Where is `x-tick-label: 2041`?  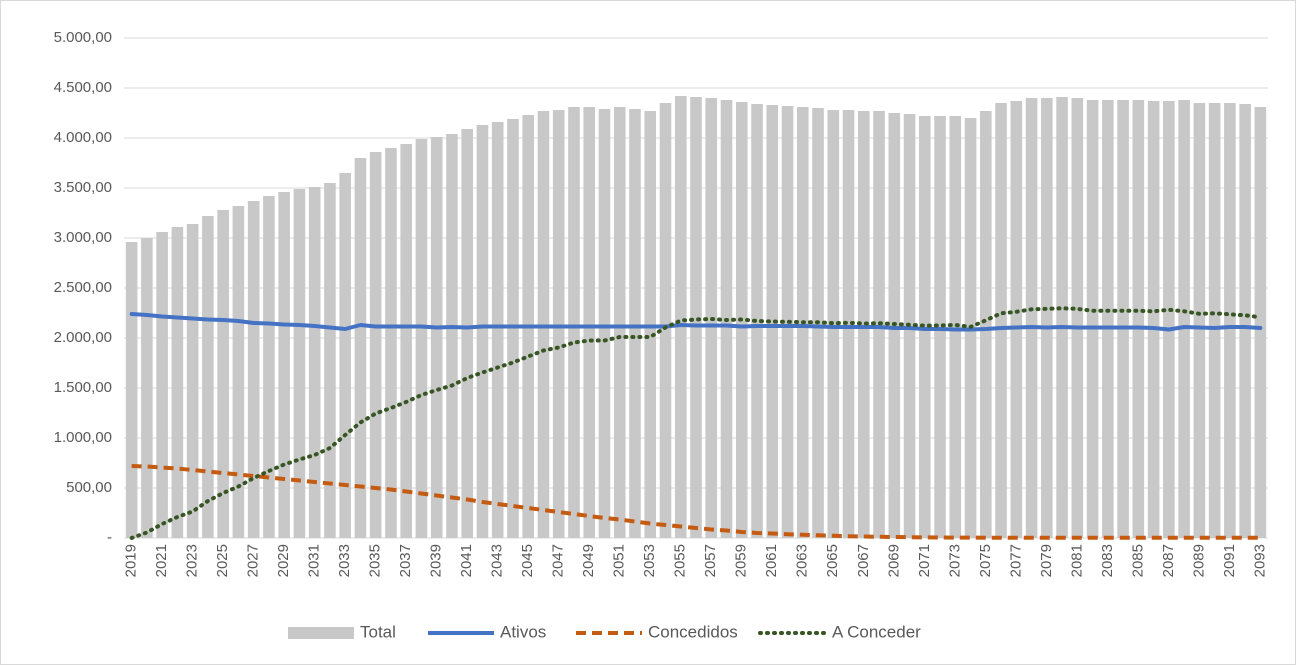 x-tick-label: 2041 is located at coordinates (466, 560).